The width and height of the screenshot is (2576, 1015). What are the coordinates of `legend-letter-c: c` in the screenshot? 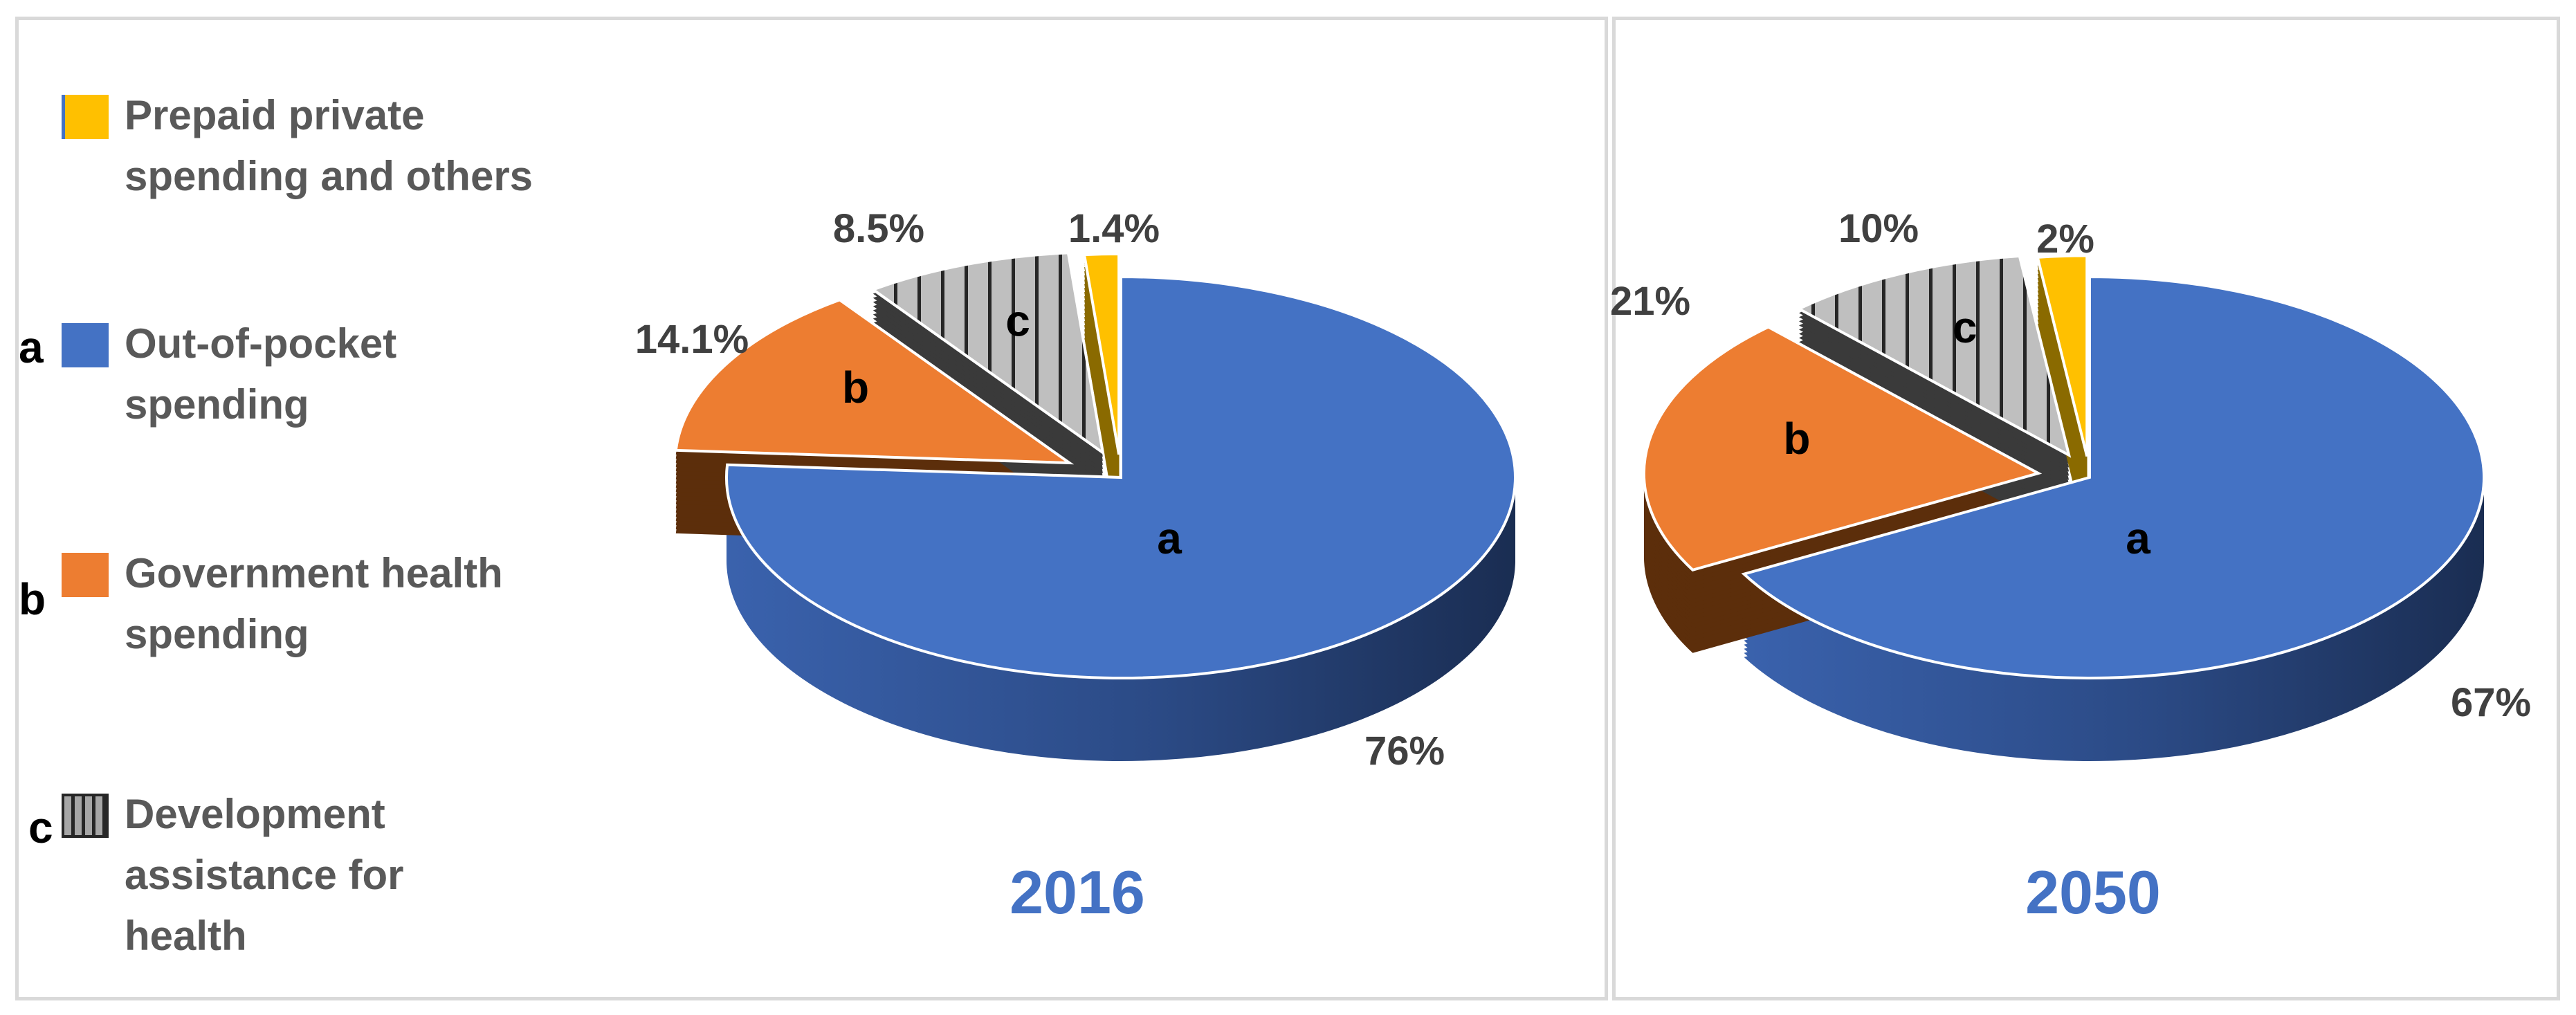 It's located at (40, 827).